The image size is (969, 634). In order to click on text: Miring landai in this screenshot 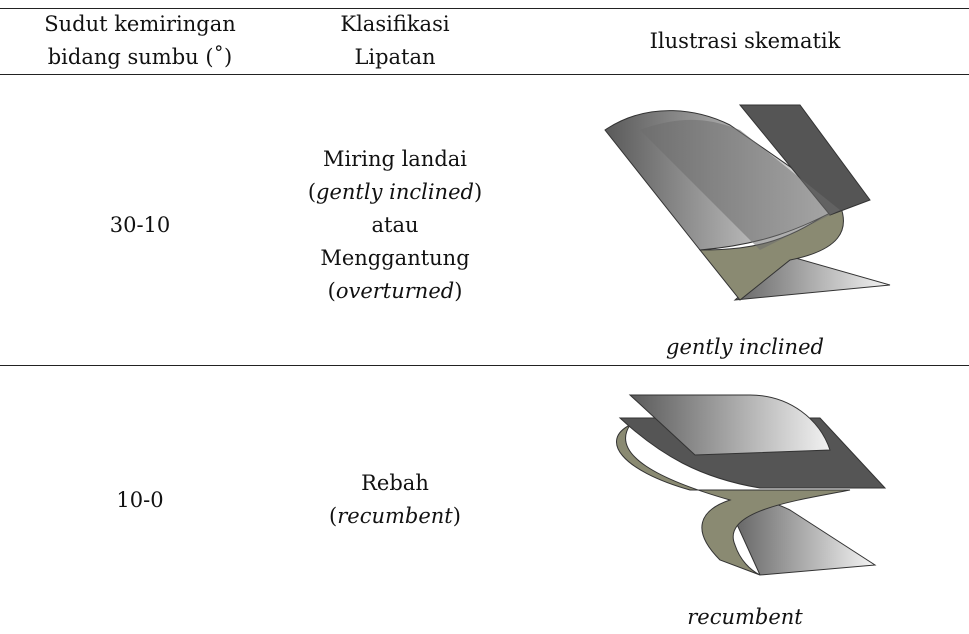, I will do `click(395, 158)`.